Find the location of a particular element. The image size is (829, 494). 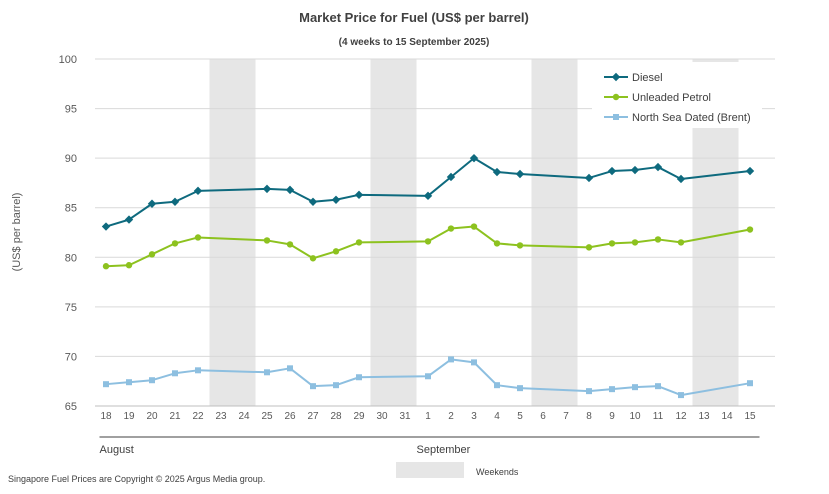

month-labels: August September is located at coordinates (429, 446).